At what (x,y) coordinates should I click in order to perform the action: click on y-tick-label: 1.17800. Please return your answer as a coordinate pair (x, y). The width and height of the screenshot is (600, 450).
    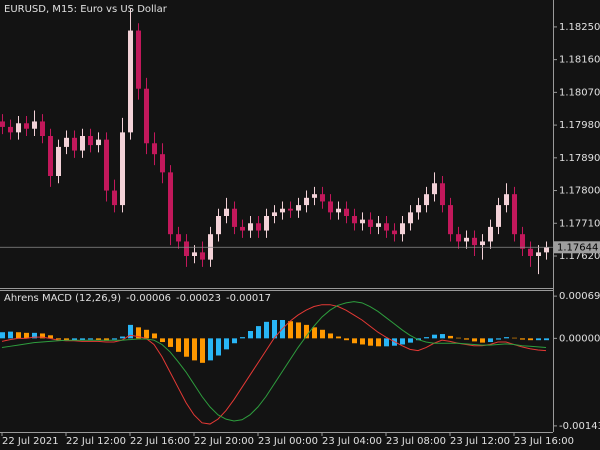
    Looking at the image, I should click on (579, 191).